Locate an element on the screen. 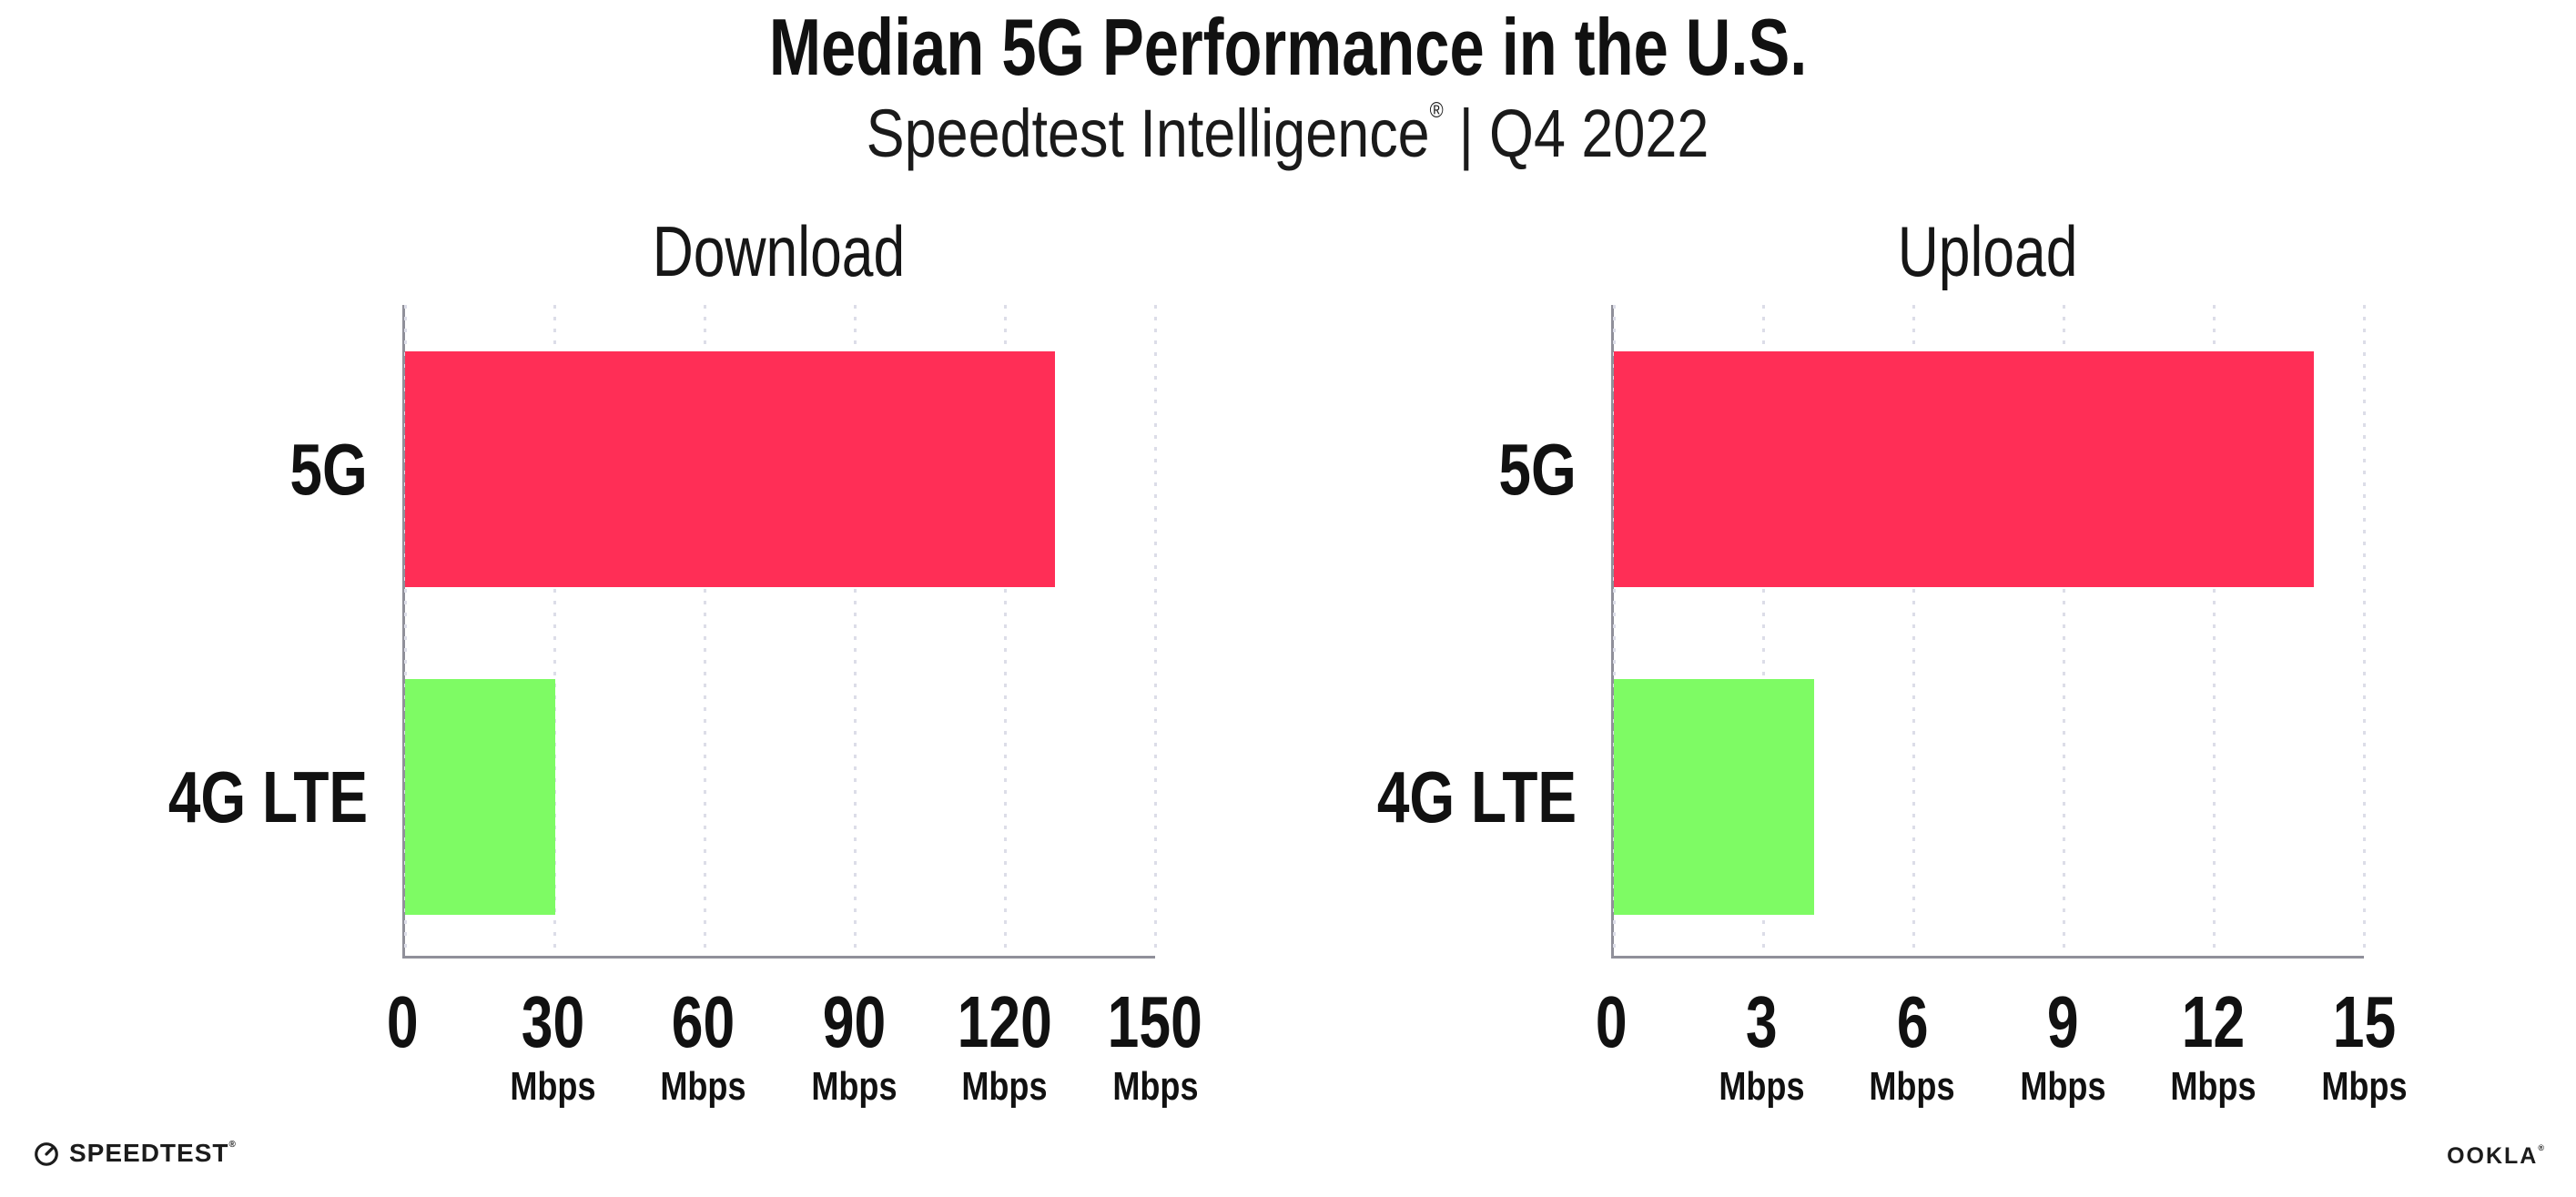 Image resolution: width=2576 pixels, height=1197 pixels. x-tick-label: 120 Mbps is located at coordinates (1005, 1047).